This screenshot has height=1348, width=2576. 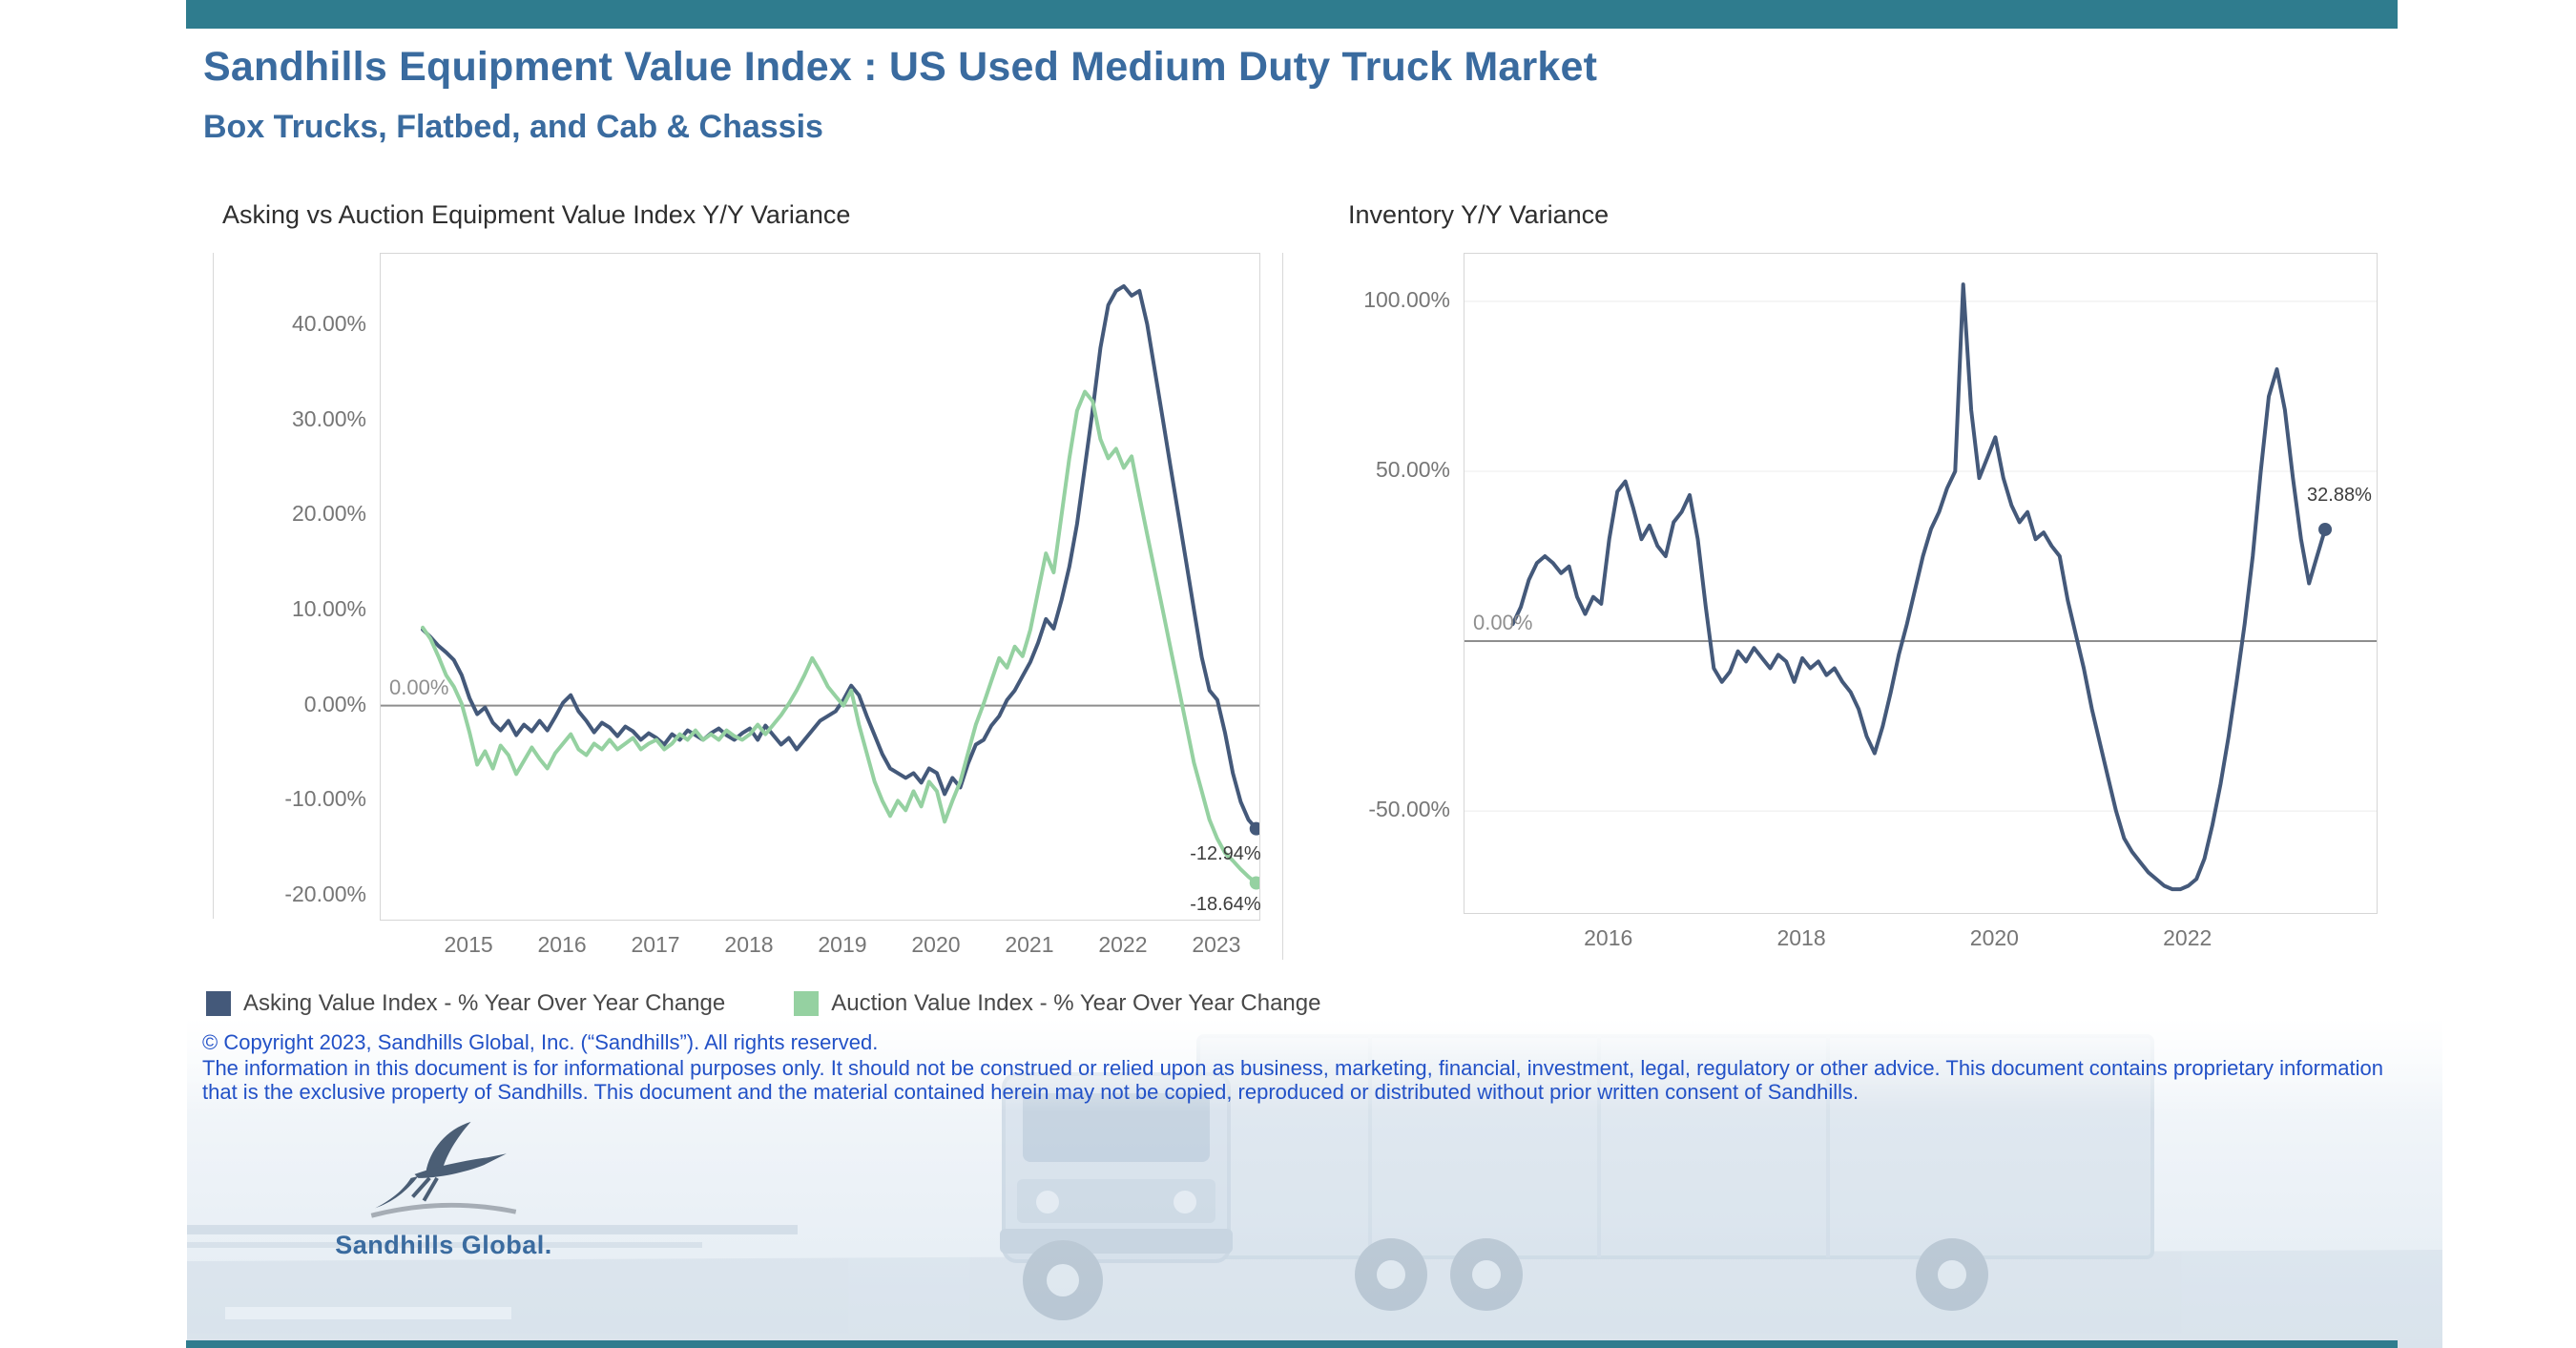 I want to click on sandhills-logo: Sandhills Global., so click(x=444, y=1187).